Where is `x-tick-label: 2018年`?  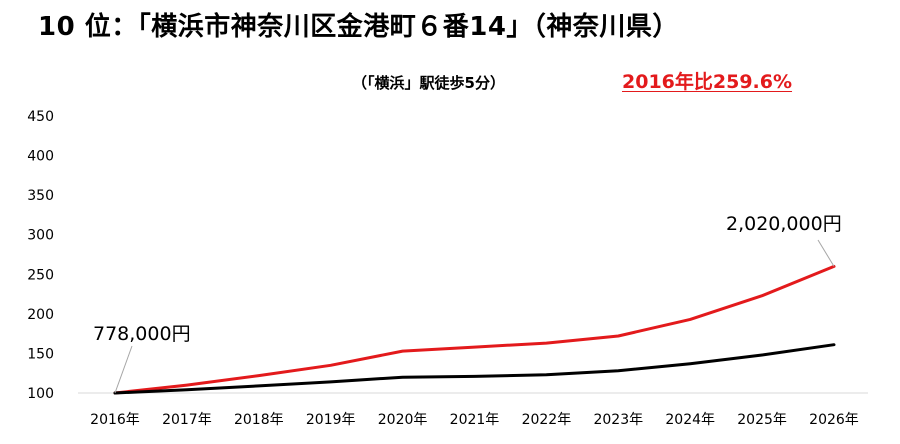 x-tick-label: 2018年 is located at coordinates (259, 420).